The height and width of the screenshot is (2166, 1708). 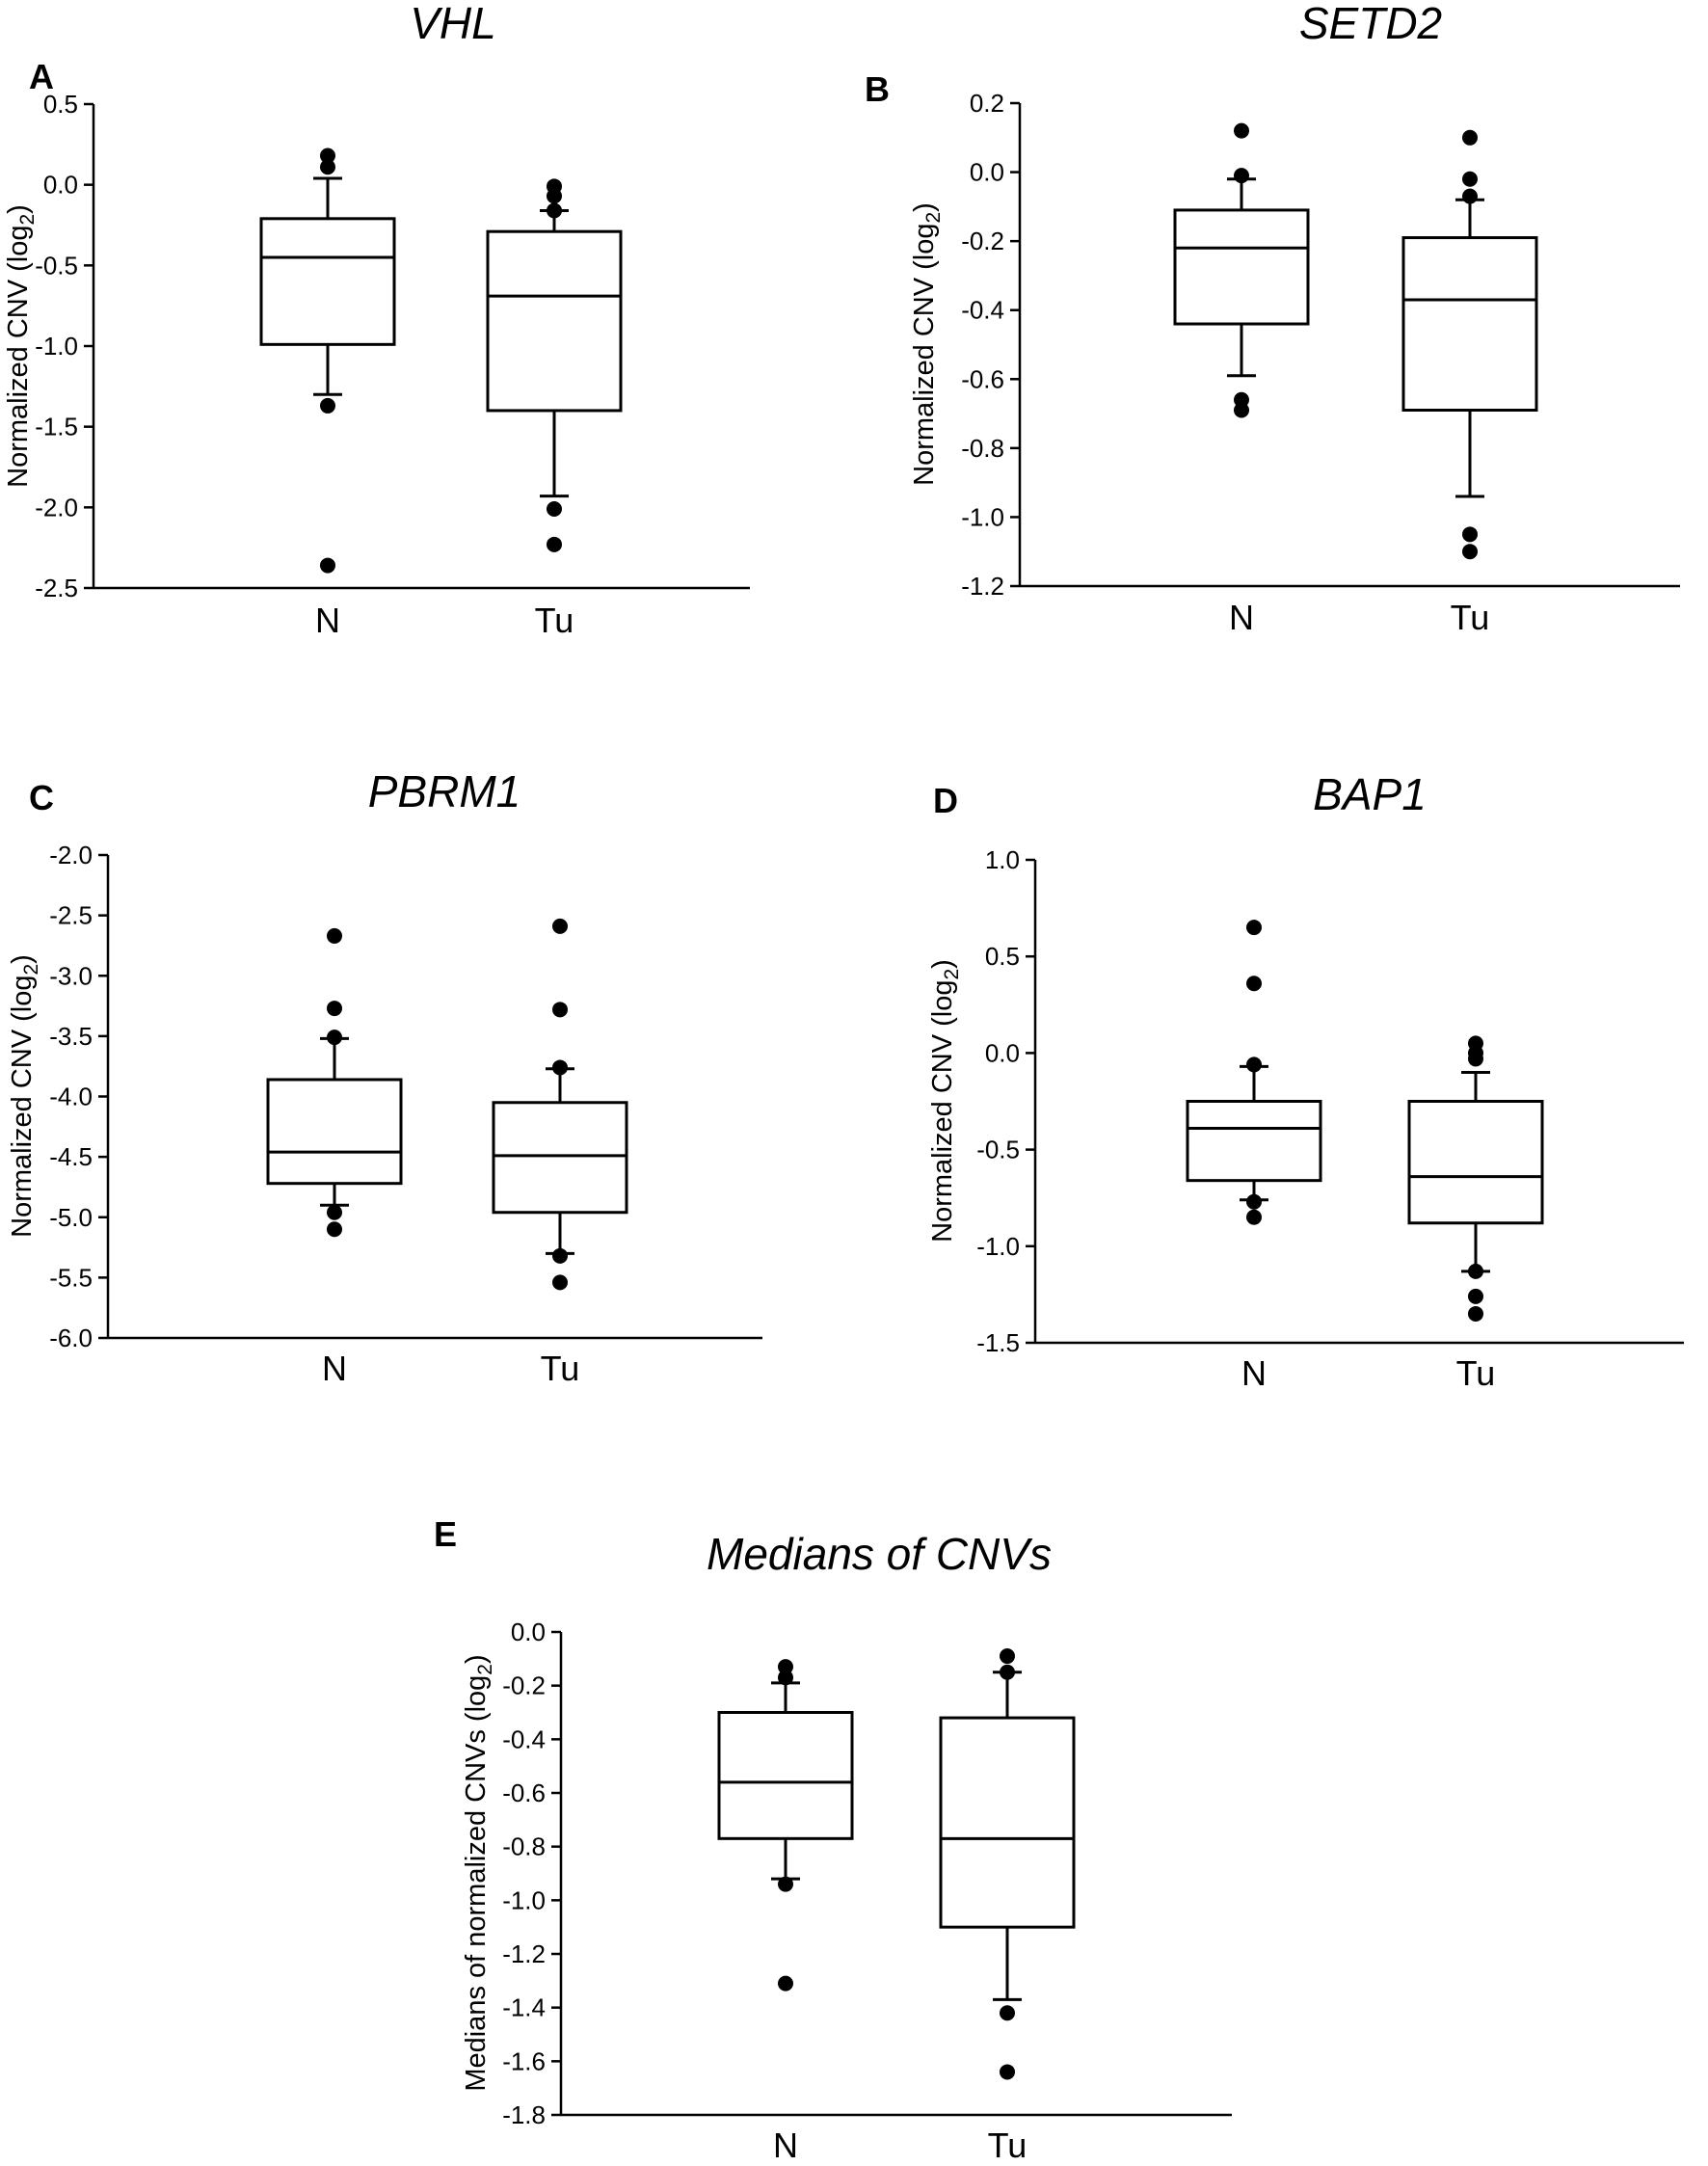 What do you see at coordinates (524, 2114) in the screenshot?
I see `y-tick-label: -1.8` at bounding box center [524, 2114].